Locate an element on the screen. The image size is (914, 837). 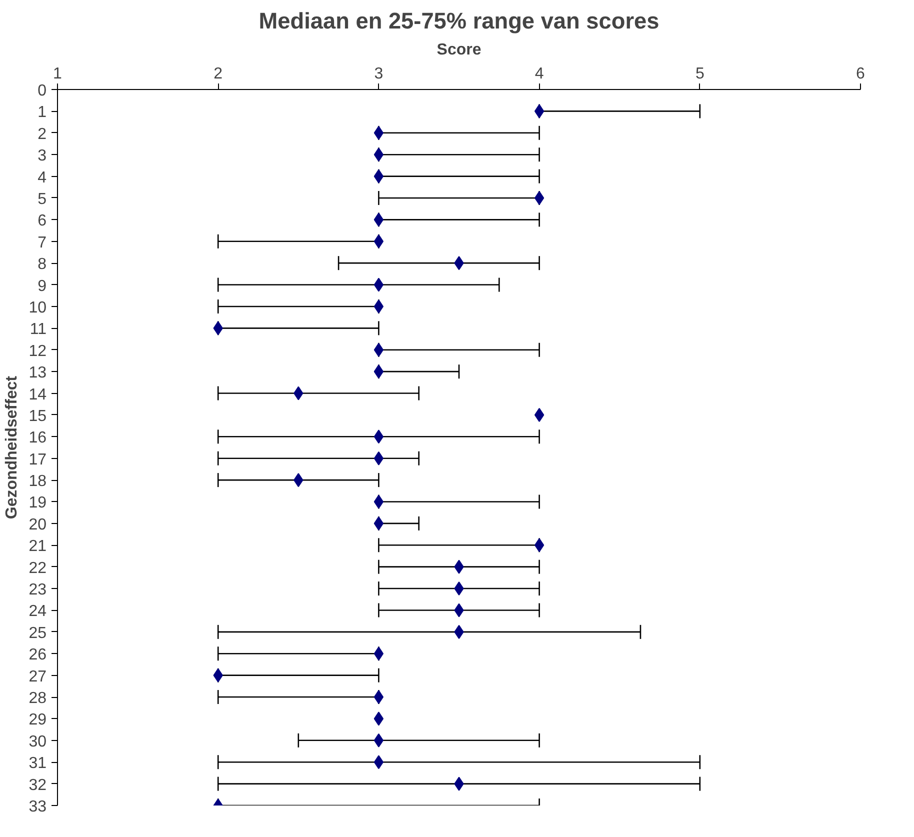
y-tick-label: 12 is located at coordinates (37, 351).